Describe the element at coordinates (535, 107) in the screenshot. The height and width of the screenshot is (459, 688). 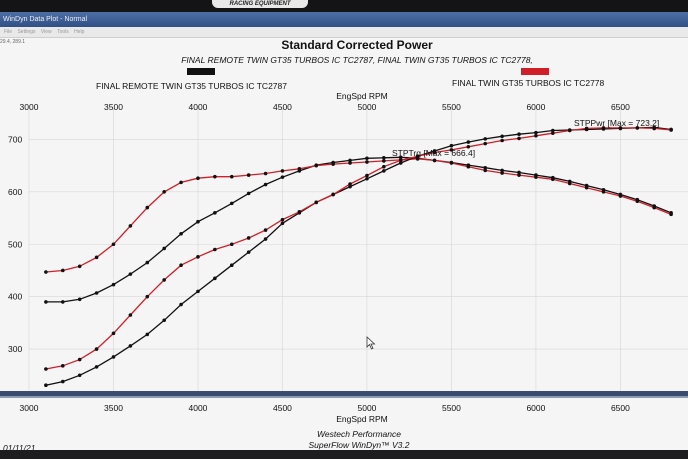
I see `x-tick-top-6000: 6000` at that location.